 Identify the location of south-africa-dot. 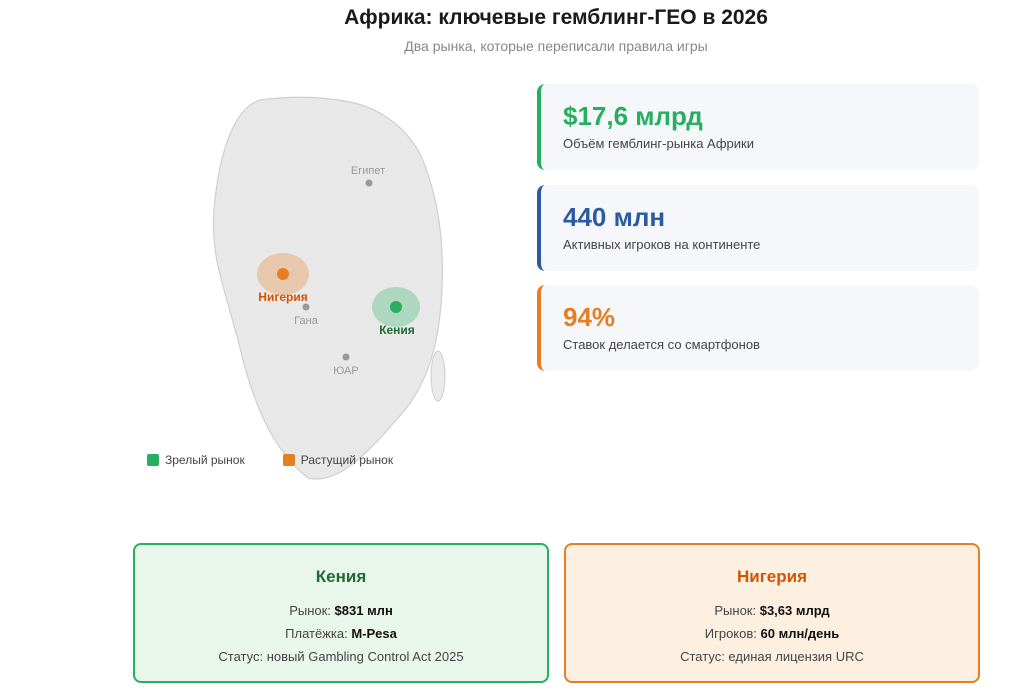
(346, 357).